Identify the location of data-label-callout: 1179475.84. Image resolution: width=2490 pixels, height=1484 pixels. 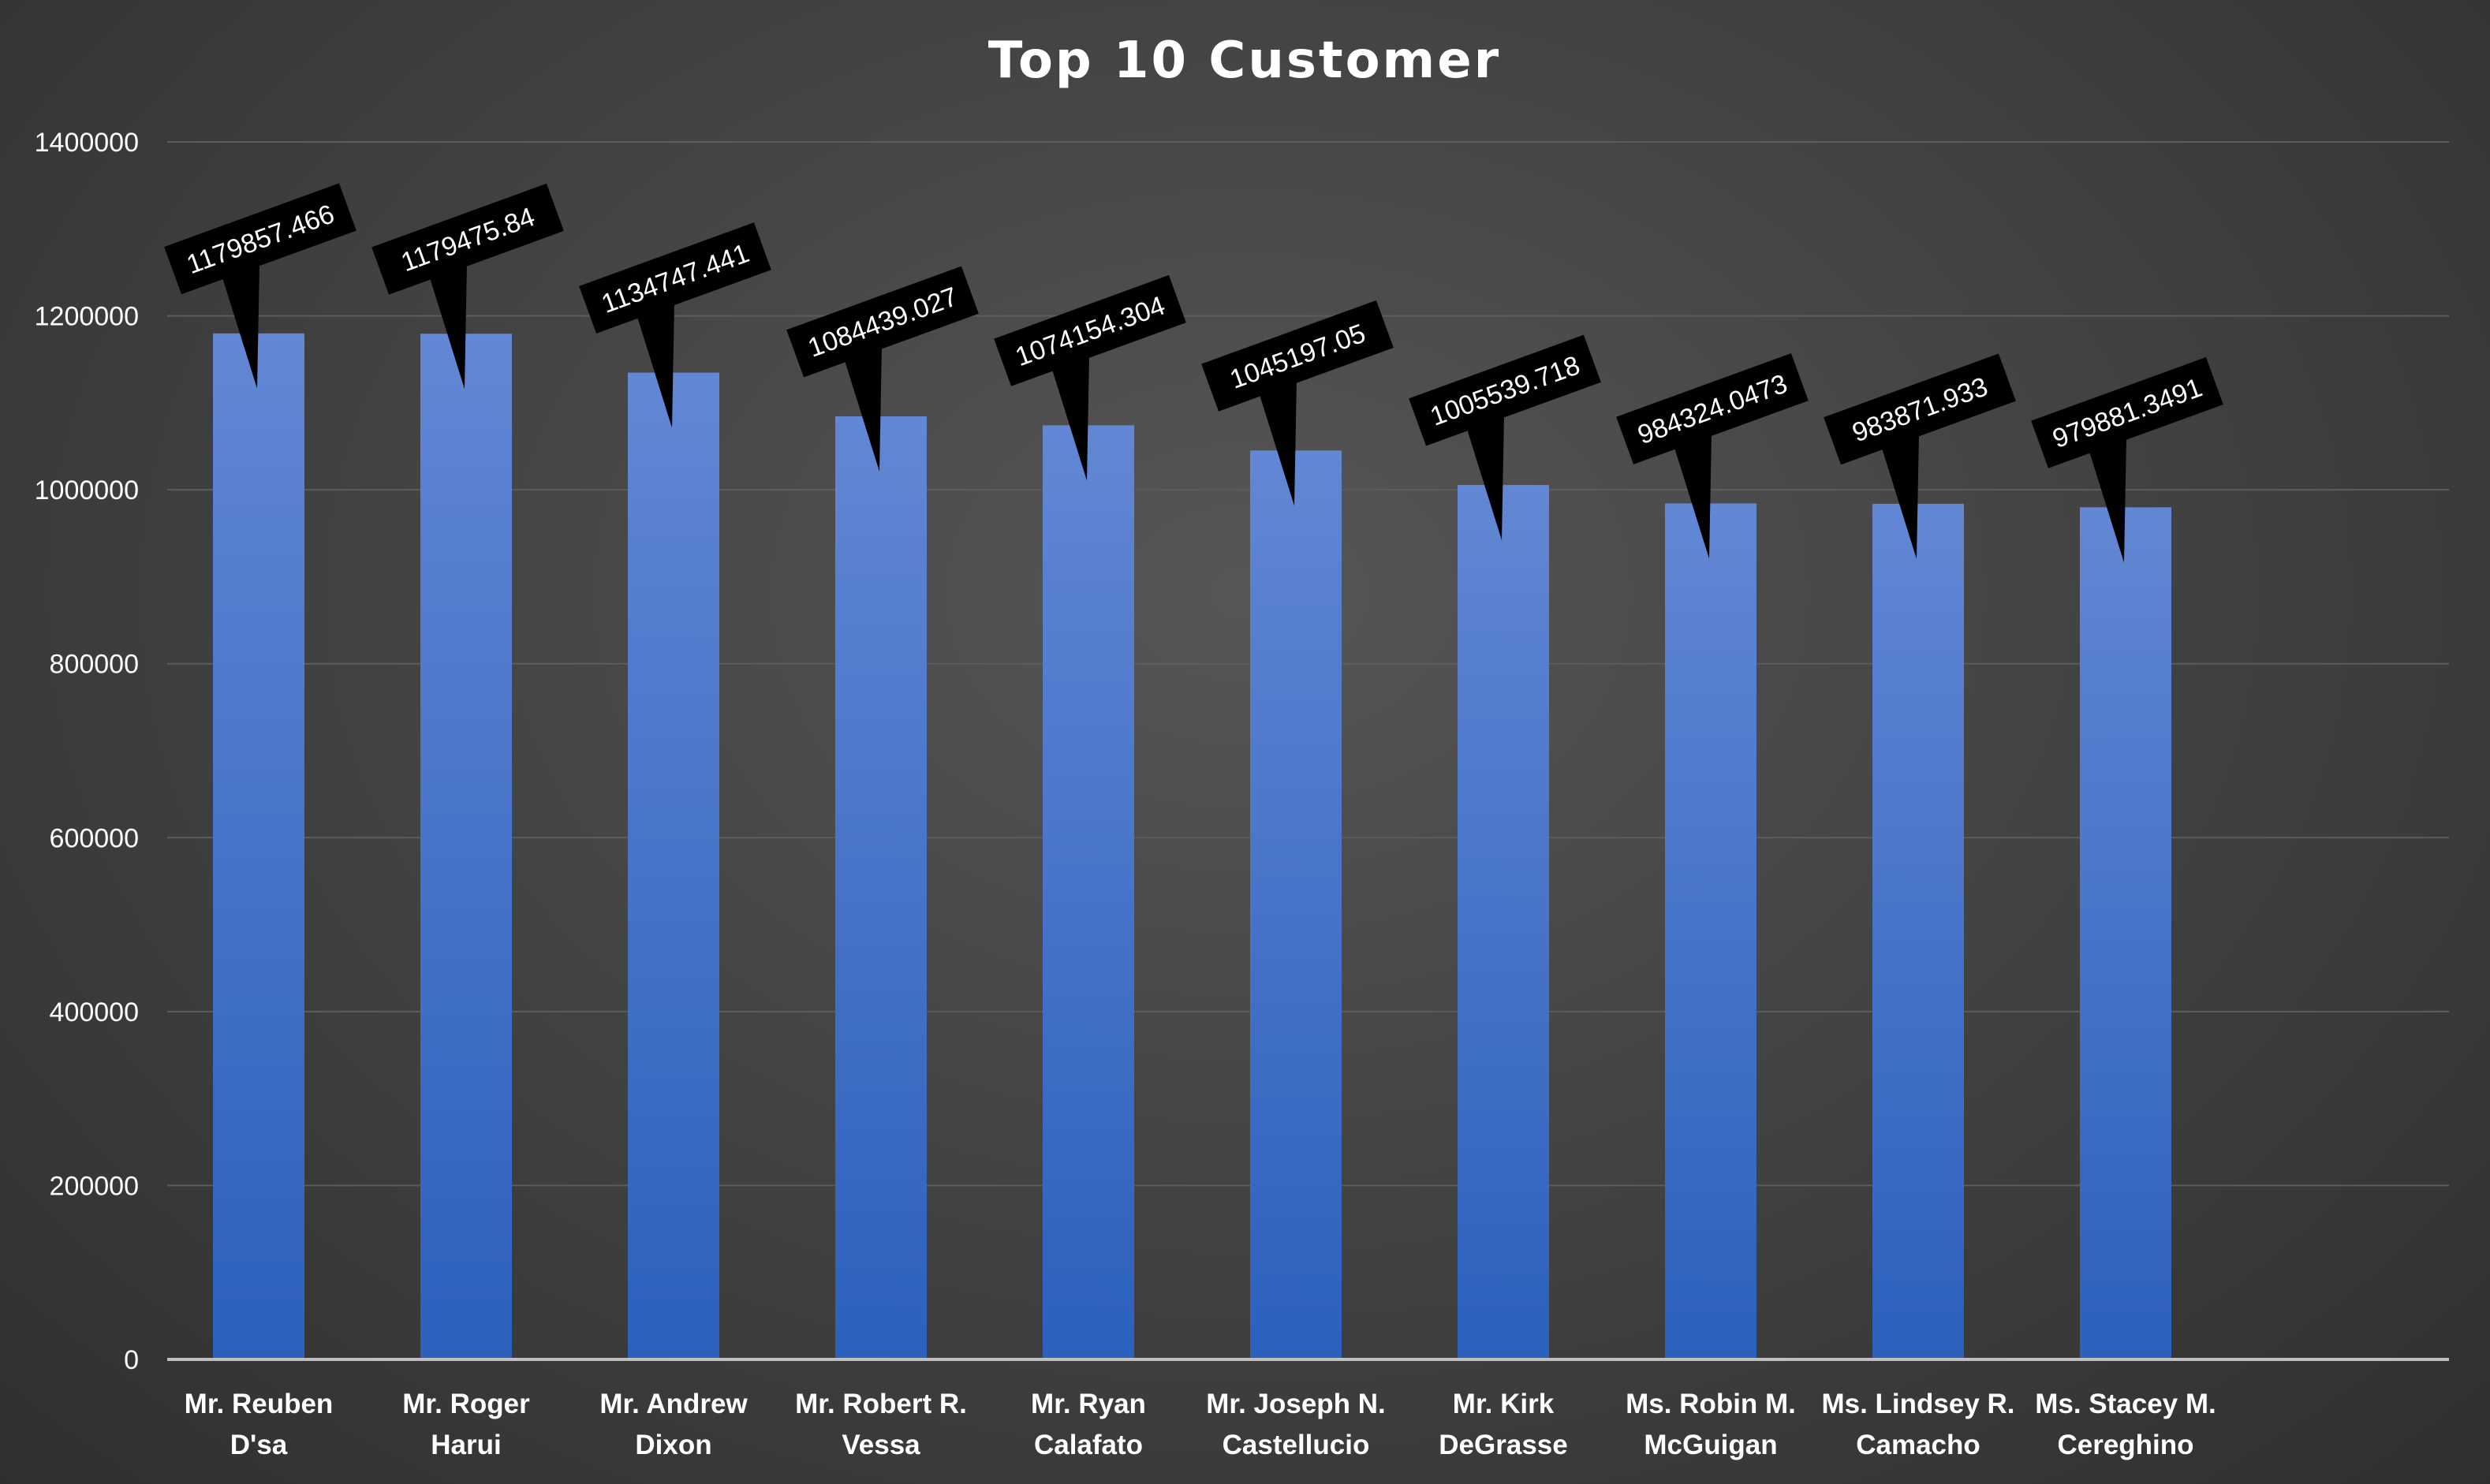
(467, 286).